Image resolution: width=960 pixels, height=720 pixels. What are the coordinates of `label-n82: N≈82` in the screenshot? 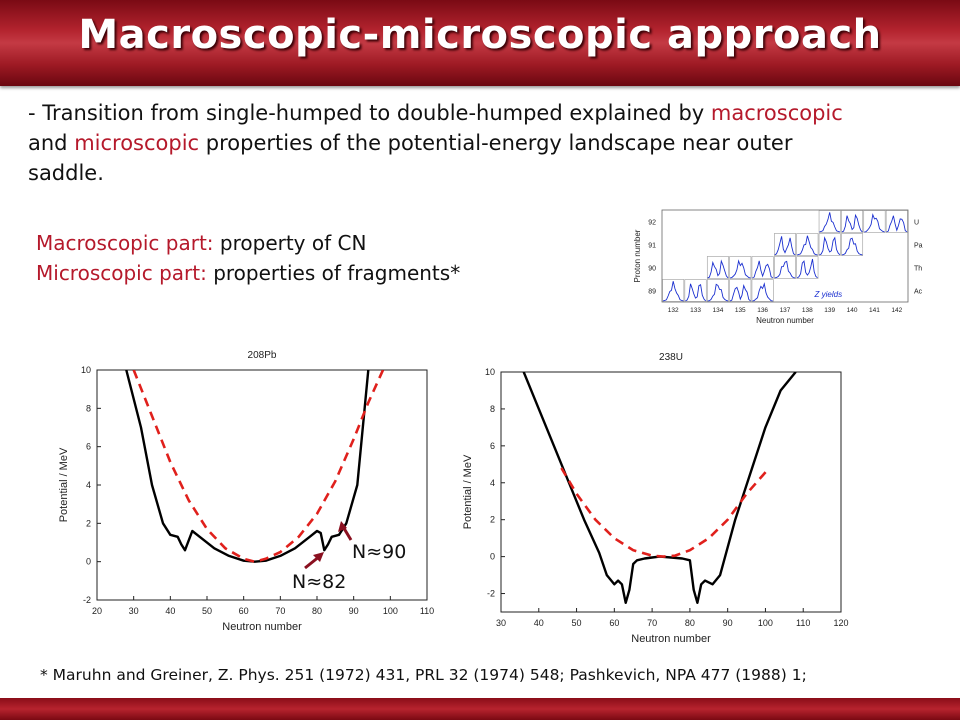 It's located at (319, 582).